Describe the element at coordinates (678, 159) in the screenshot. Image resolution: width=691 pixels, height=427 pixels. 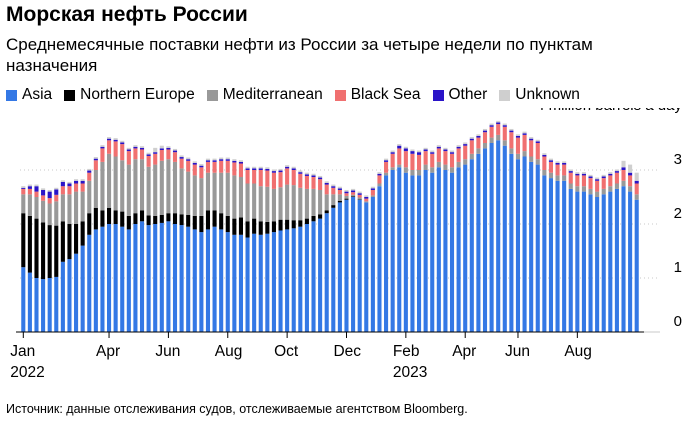
I see `y-tick-label: 3` at that location.